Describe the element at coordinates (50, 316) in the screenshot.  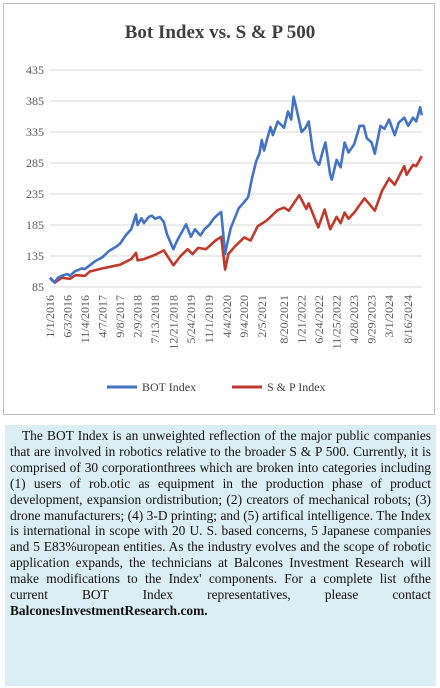
I see `x-tick-label: 1/1/2016` at that location.